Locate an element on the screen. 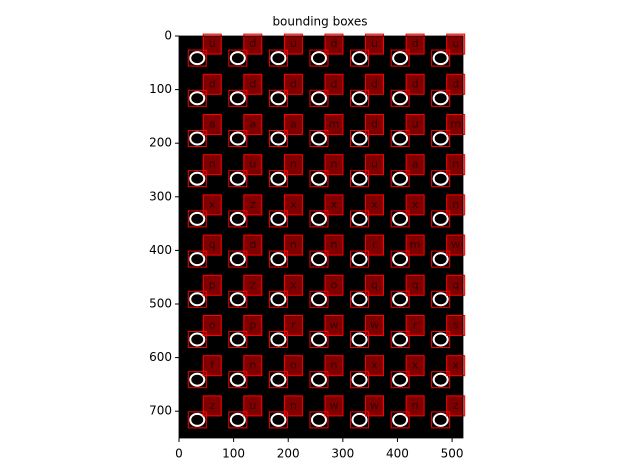  y-tick-label: 600 is located at coordinates (160, 357).